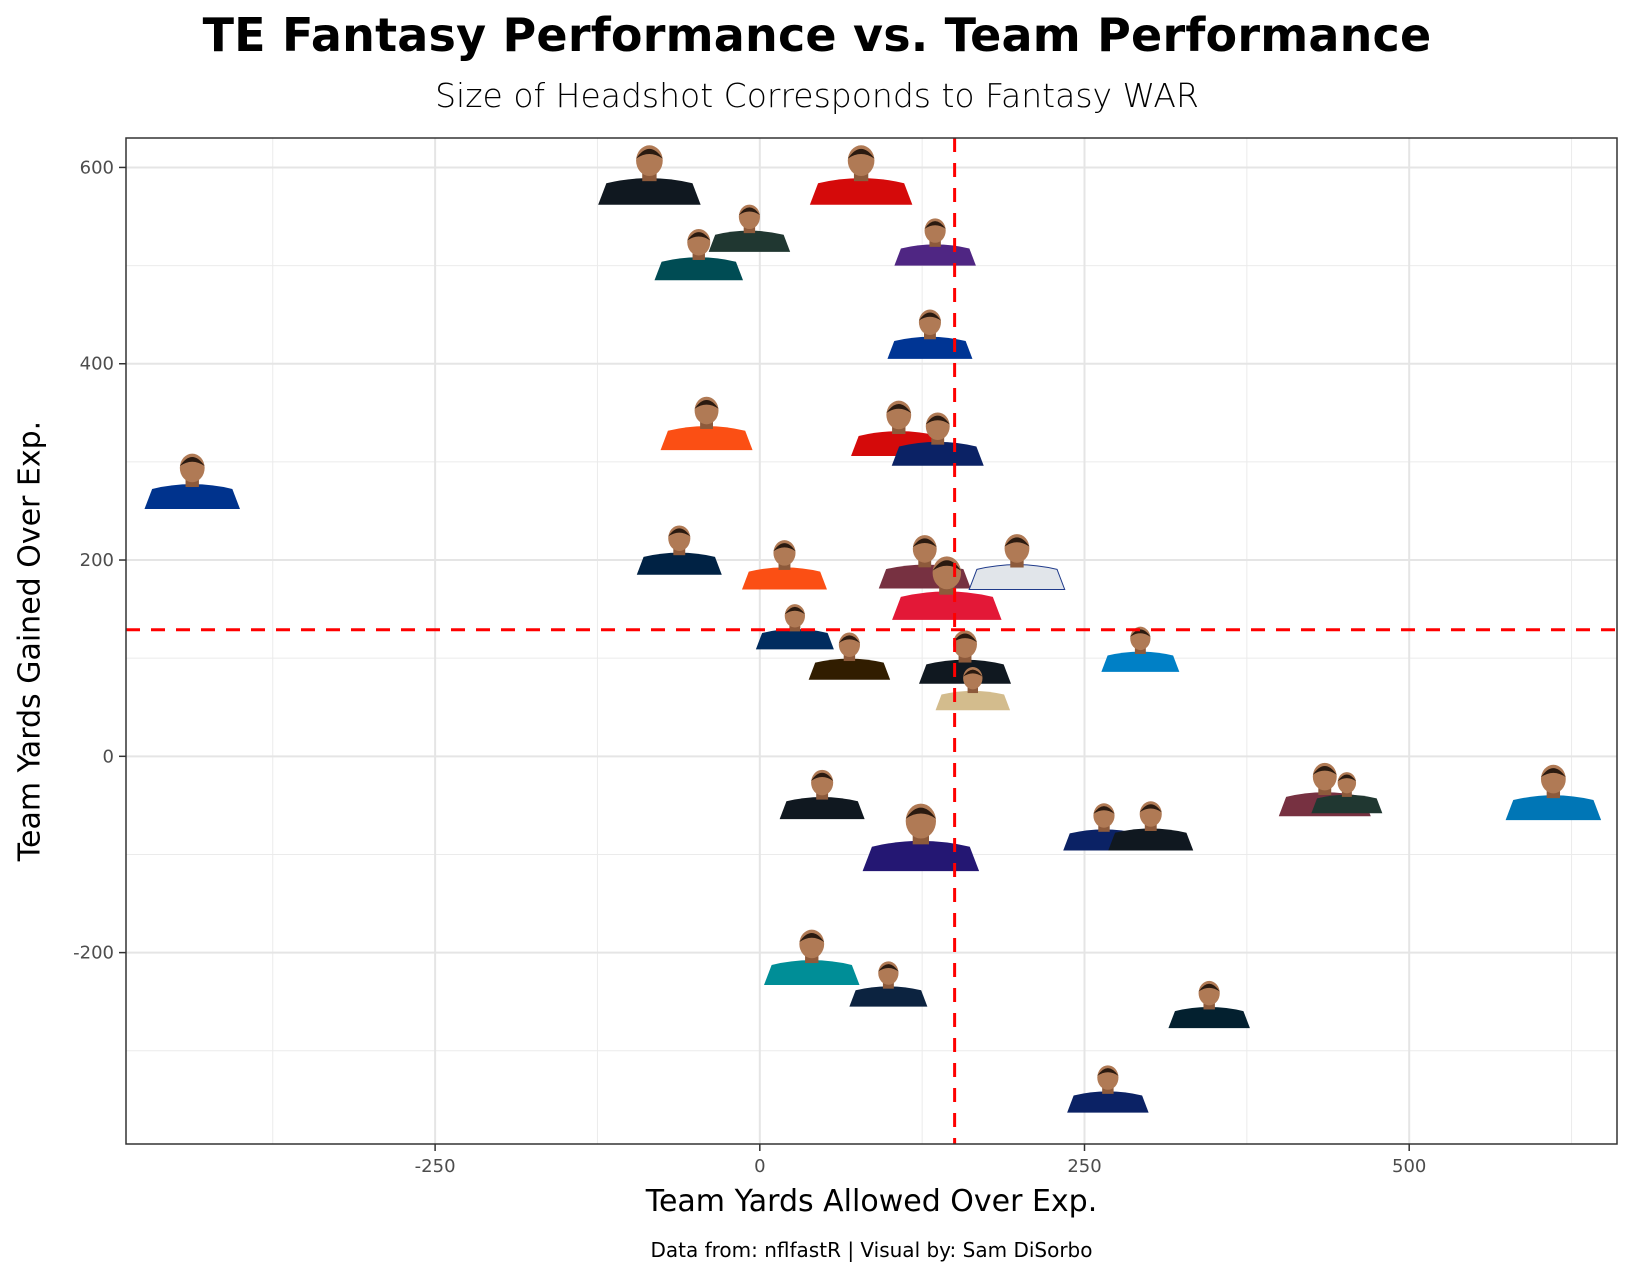  Describe the element at coordinates (97, 364) in the screenshot. I see `y-tick-label: 400` at that location.